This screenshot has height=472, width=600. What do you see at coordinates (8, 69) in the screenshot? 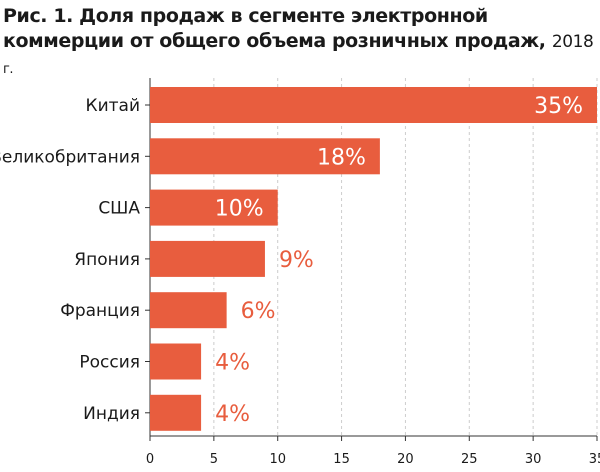
I see `chart-title-suffix: г.` at bounding box center [8, 69].